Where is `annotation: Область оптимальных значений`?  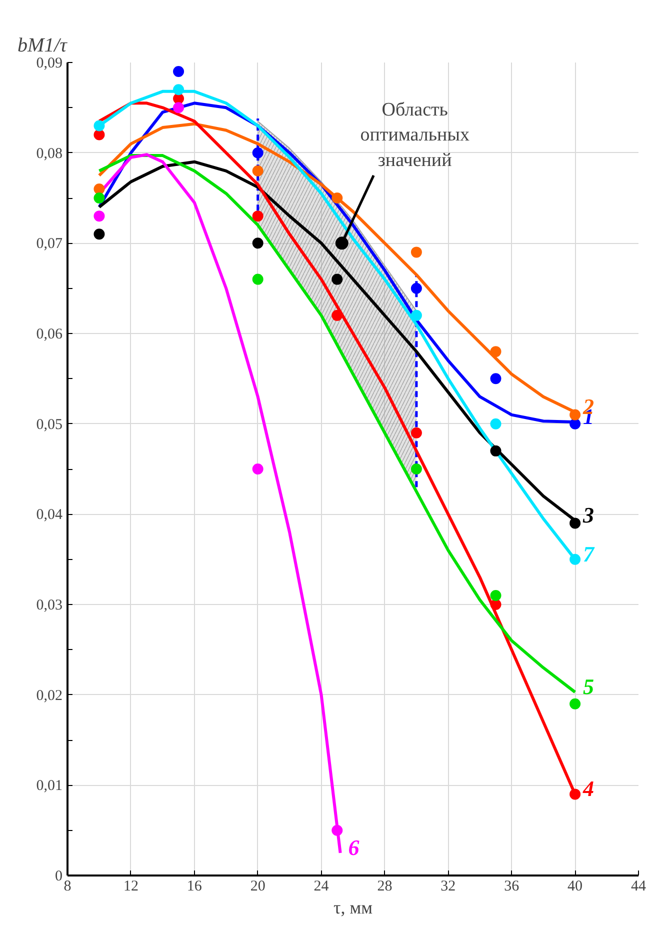
annotation: Область оптимальных значений is located at coordinates (415, 135).